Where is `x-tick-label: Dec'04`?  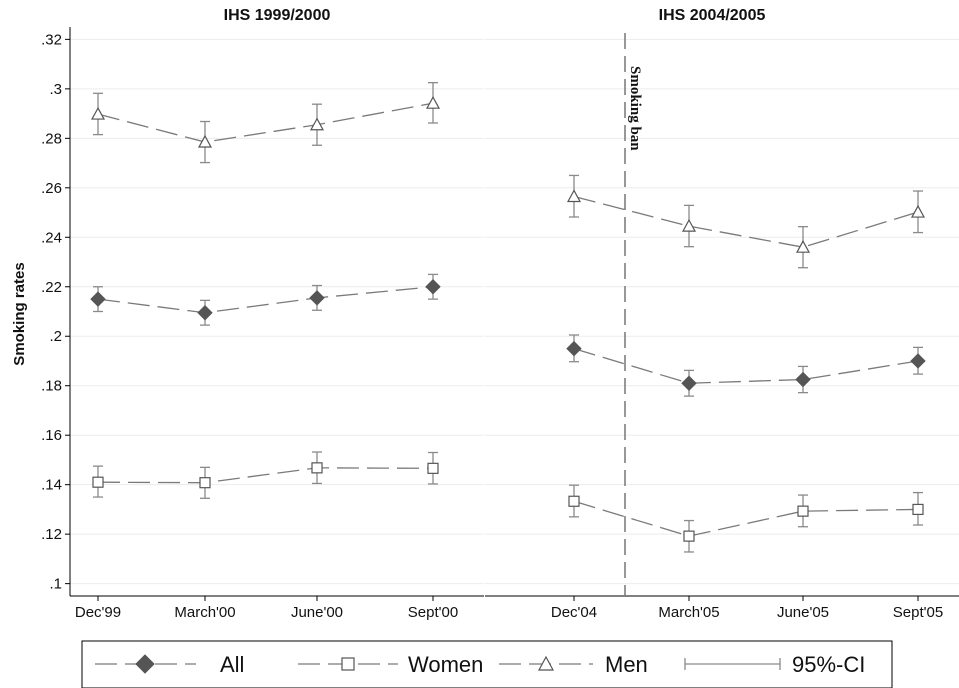 x-tick-label: Dec'04 is located at coordinates (574, 612).